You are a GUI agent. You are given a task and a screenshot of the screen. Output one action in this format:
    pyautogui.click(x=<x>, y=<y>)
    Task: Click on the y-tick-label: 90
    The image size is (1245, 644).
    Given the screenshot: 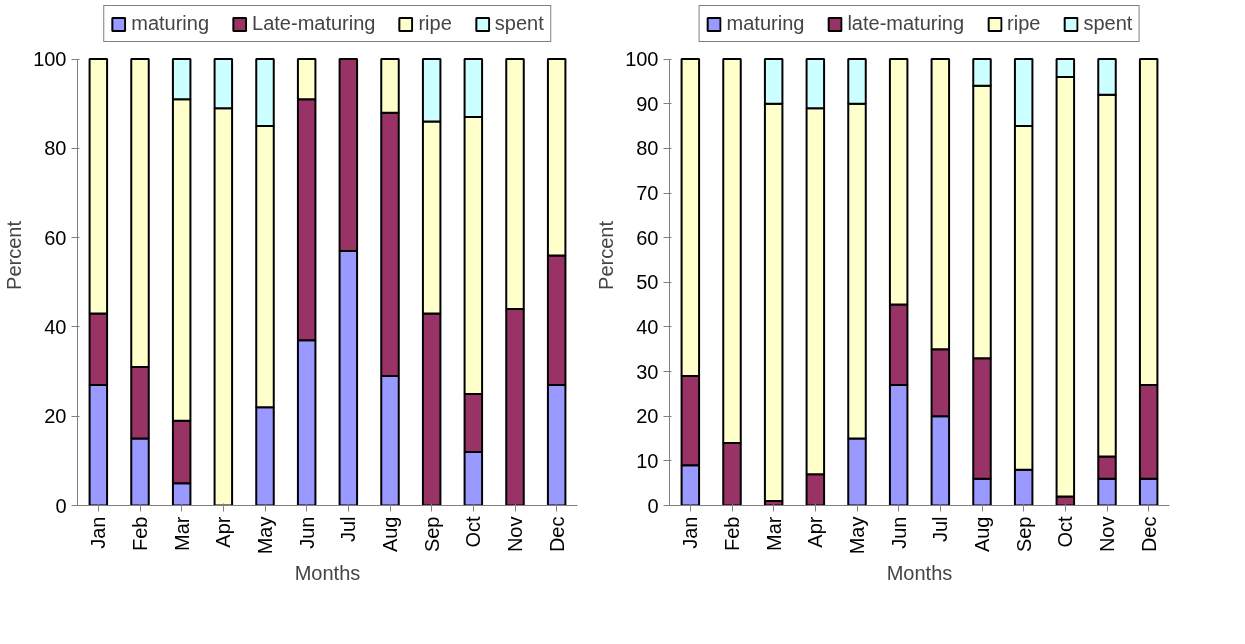 What is the action you would take?
    pyautogui.click(x=647, y=103)
    